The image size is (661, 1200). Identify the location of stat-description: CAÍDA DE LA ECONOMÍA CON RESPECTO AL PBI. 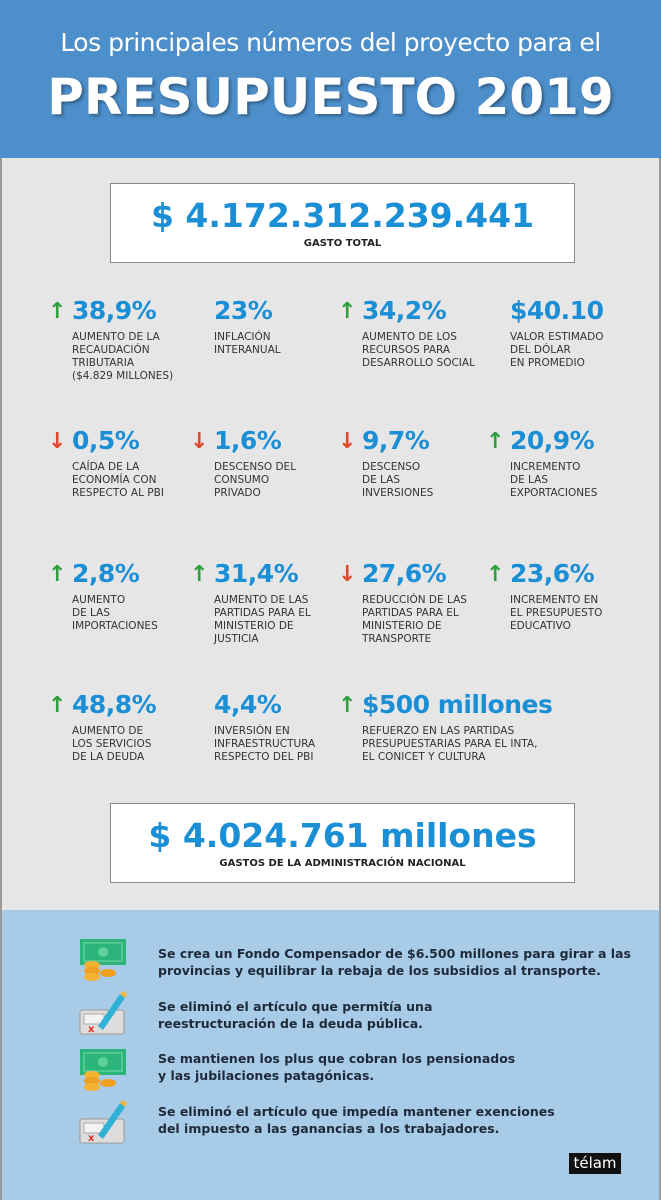
(118, 480).